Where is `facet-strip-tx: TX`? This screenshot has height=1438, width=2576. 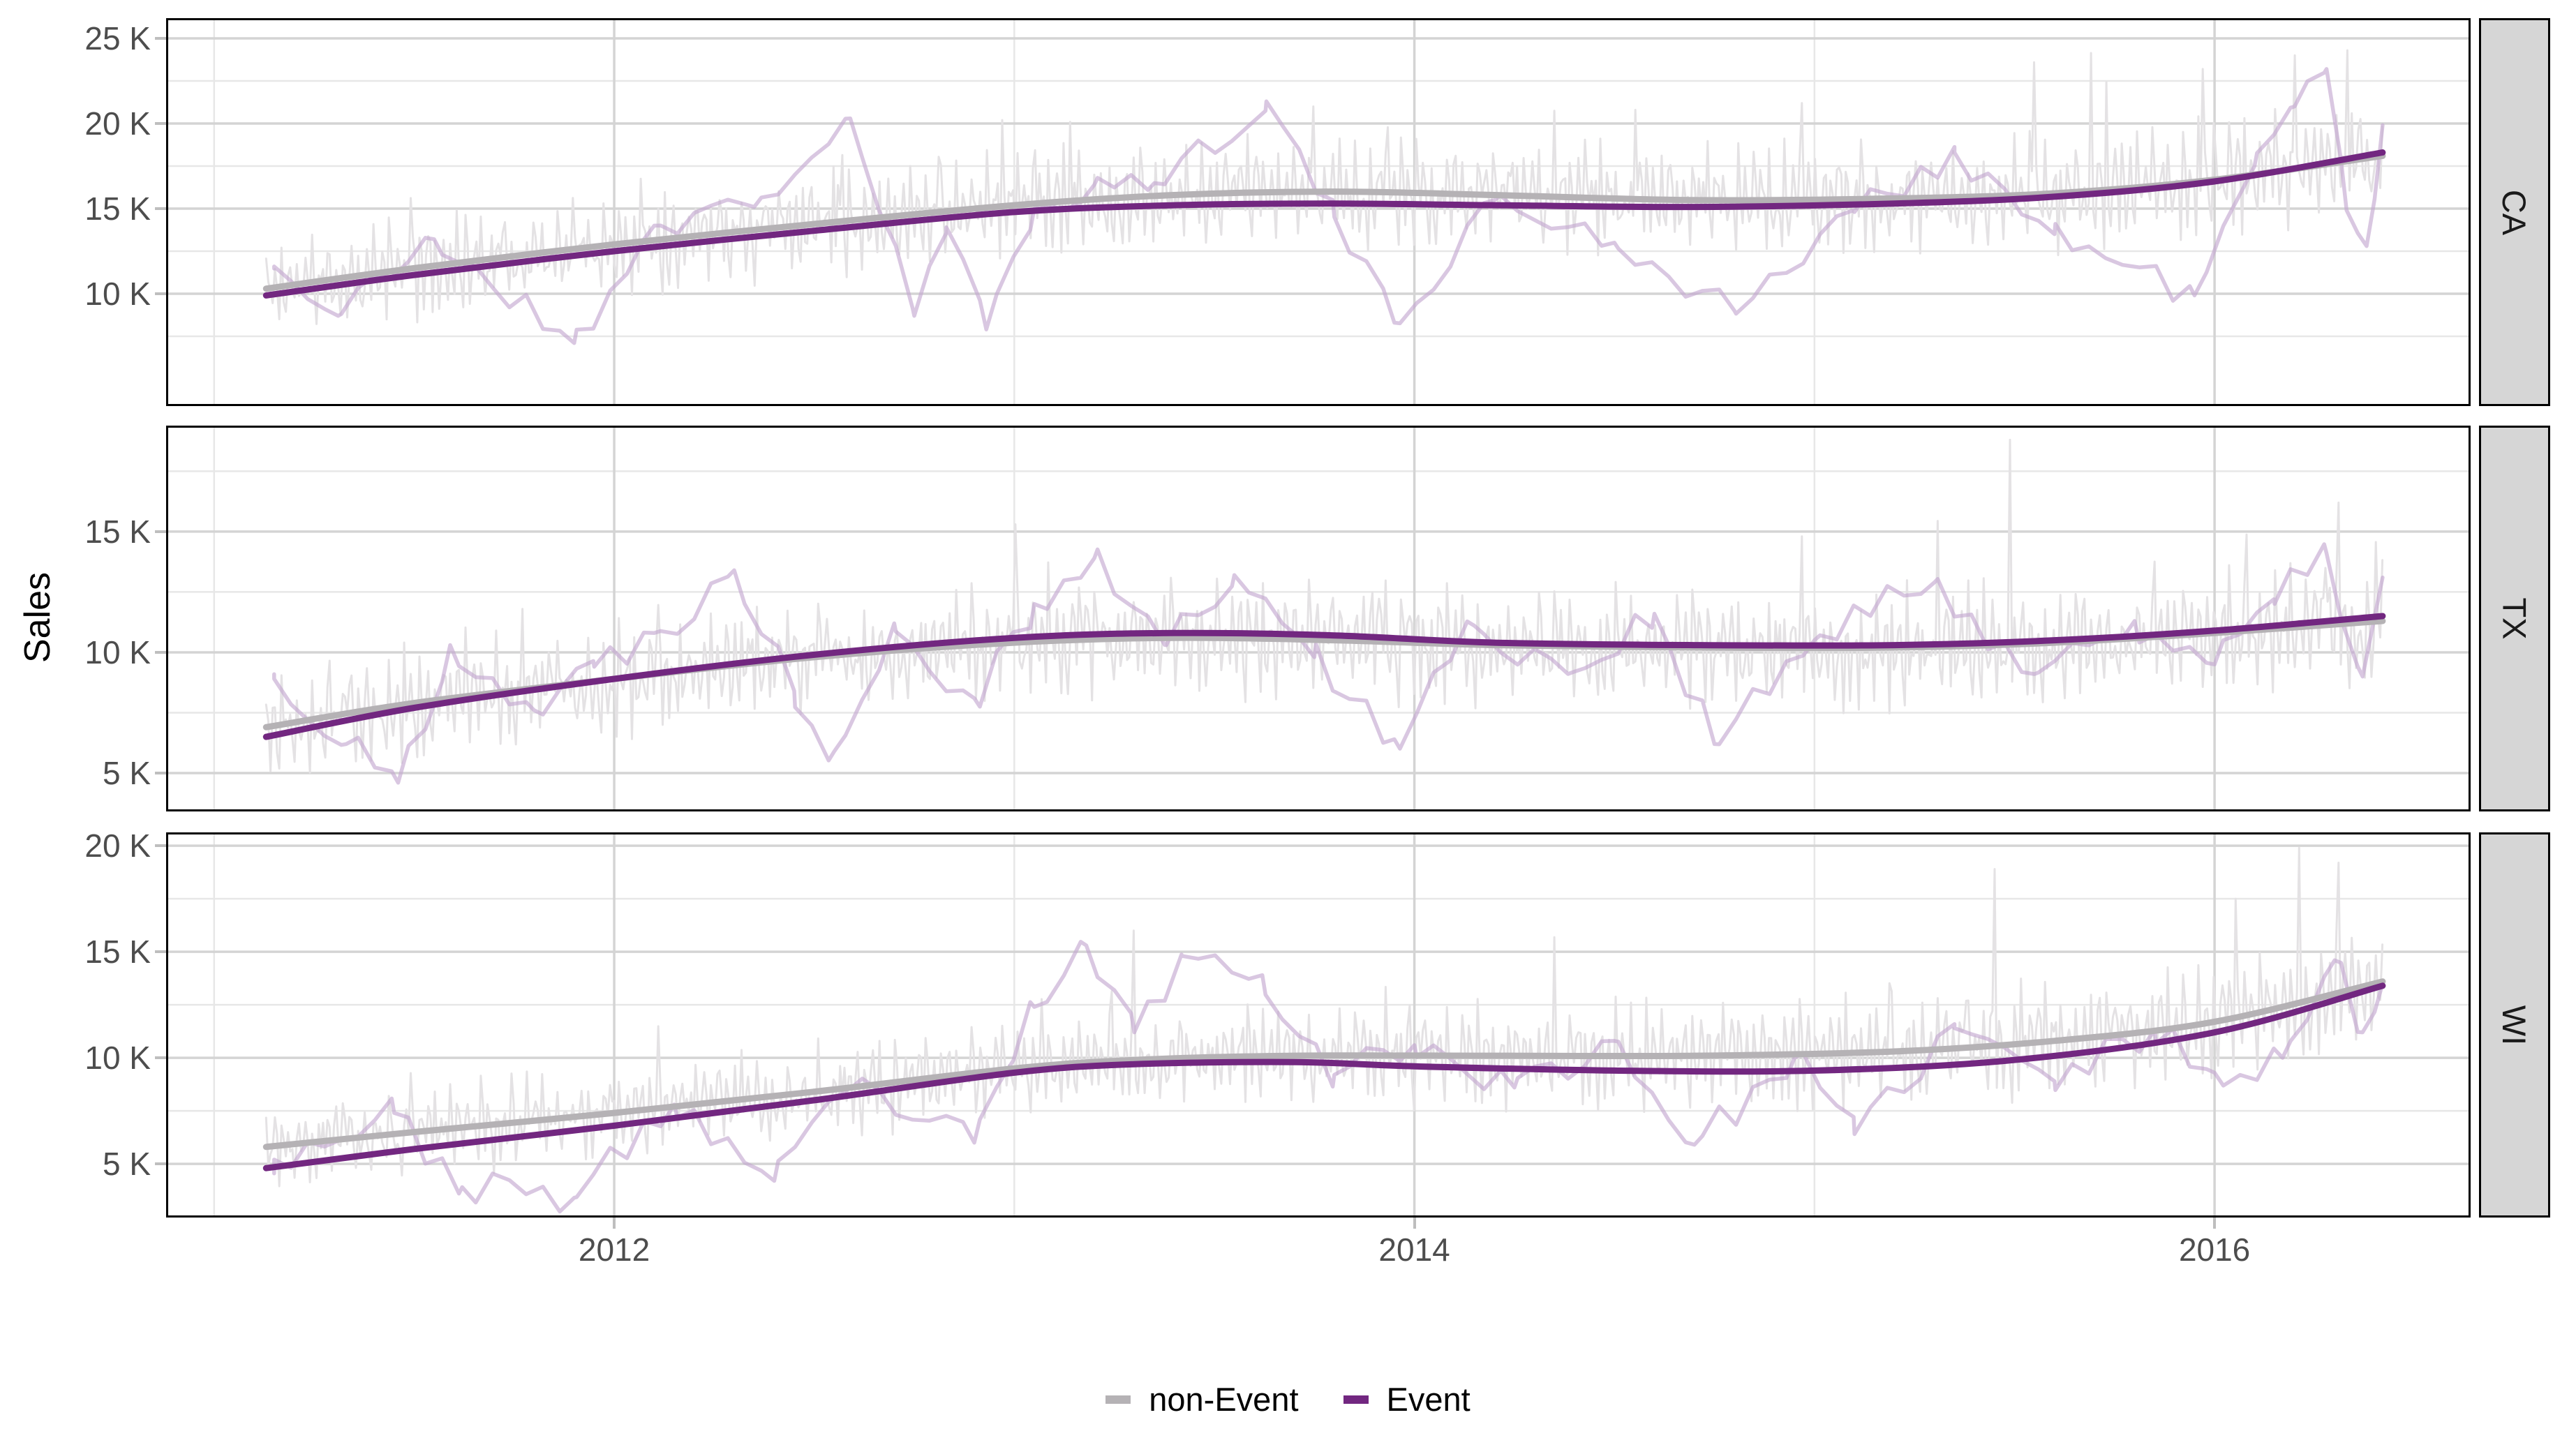
facet-strip-tx: TX is located at coordinates (2514, 618).